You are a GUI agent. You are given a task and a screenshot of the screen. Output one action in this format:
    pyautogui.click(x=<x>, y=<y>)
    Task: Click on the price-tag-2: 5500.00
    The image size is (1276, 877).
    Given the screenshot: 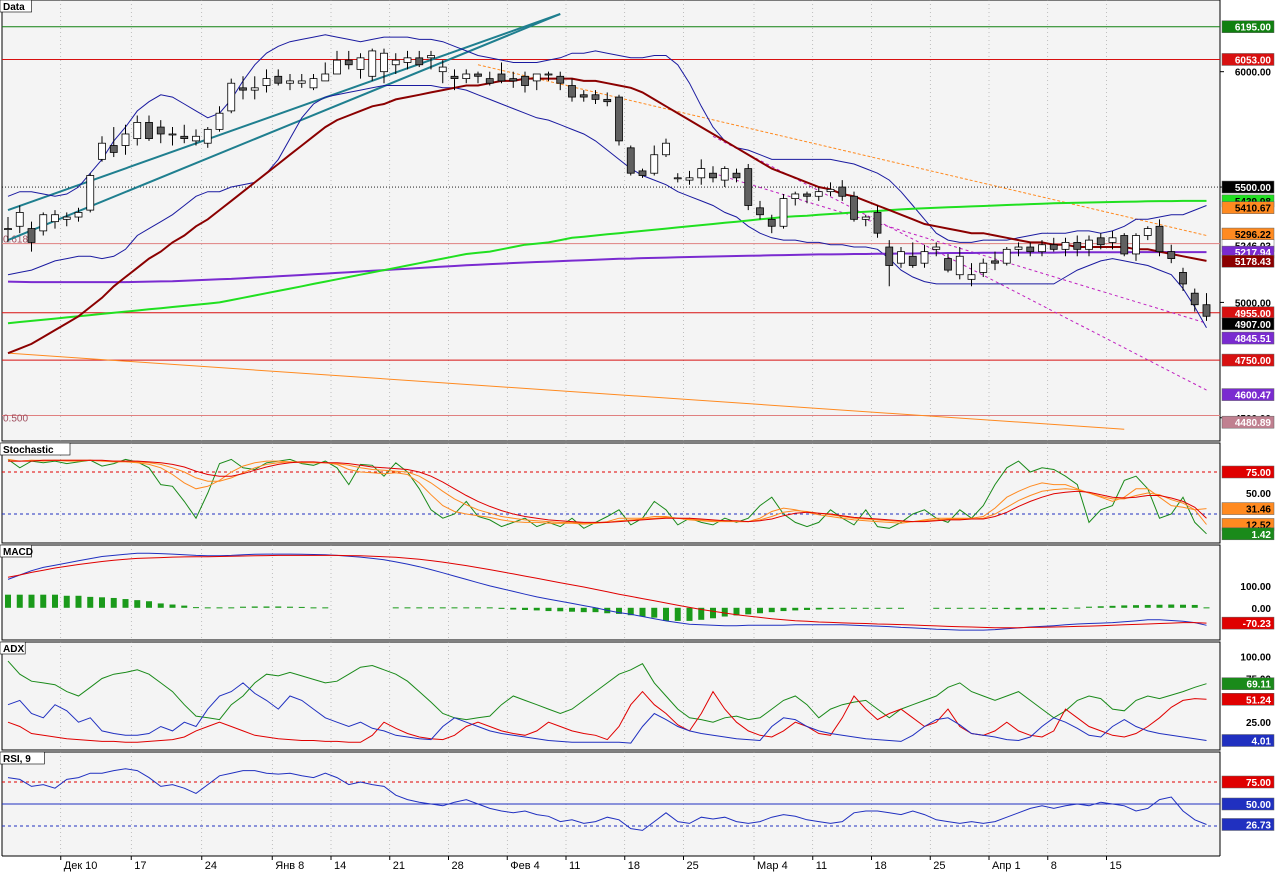 What is the action you would take?
    pyautogui.click(x=1248, y=187)
    